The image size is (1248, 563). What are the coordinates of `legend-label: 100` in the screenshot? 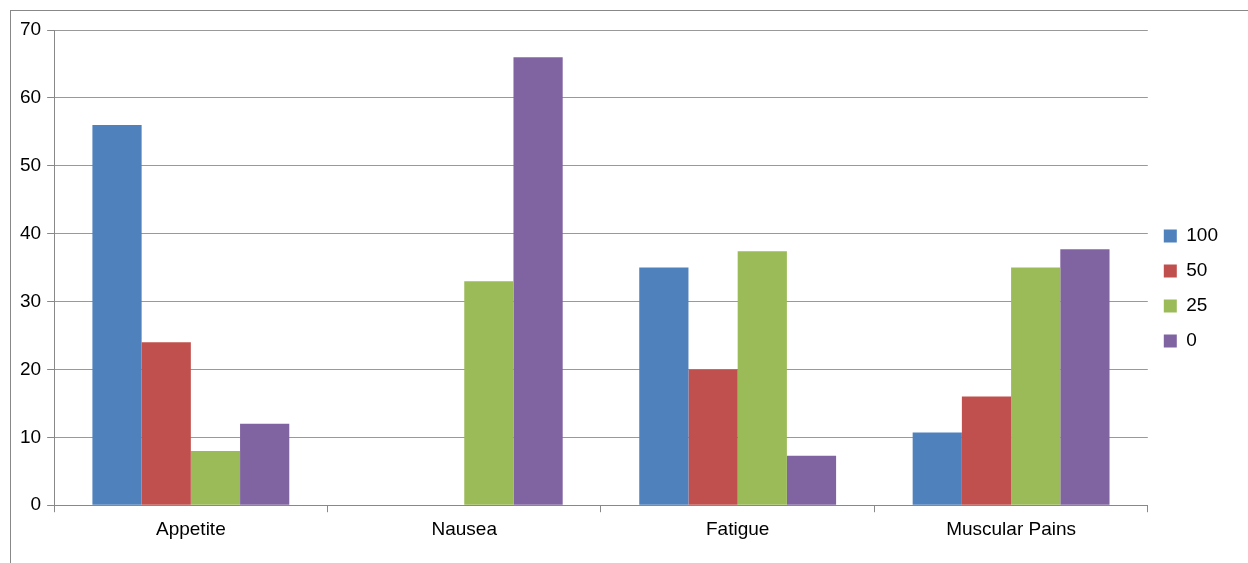 It's located at (1202, 235).